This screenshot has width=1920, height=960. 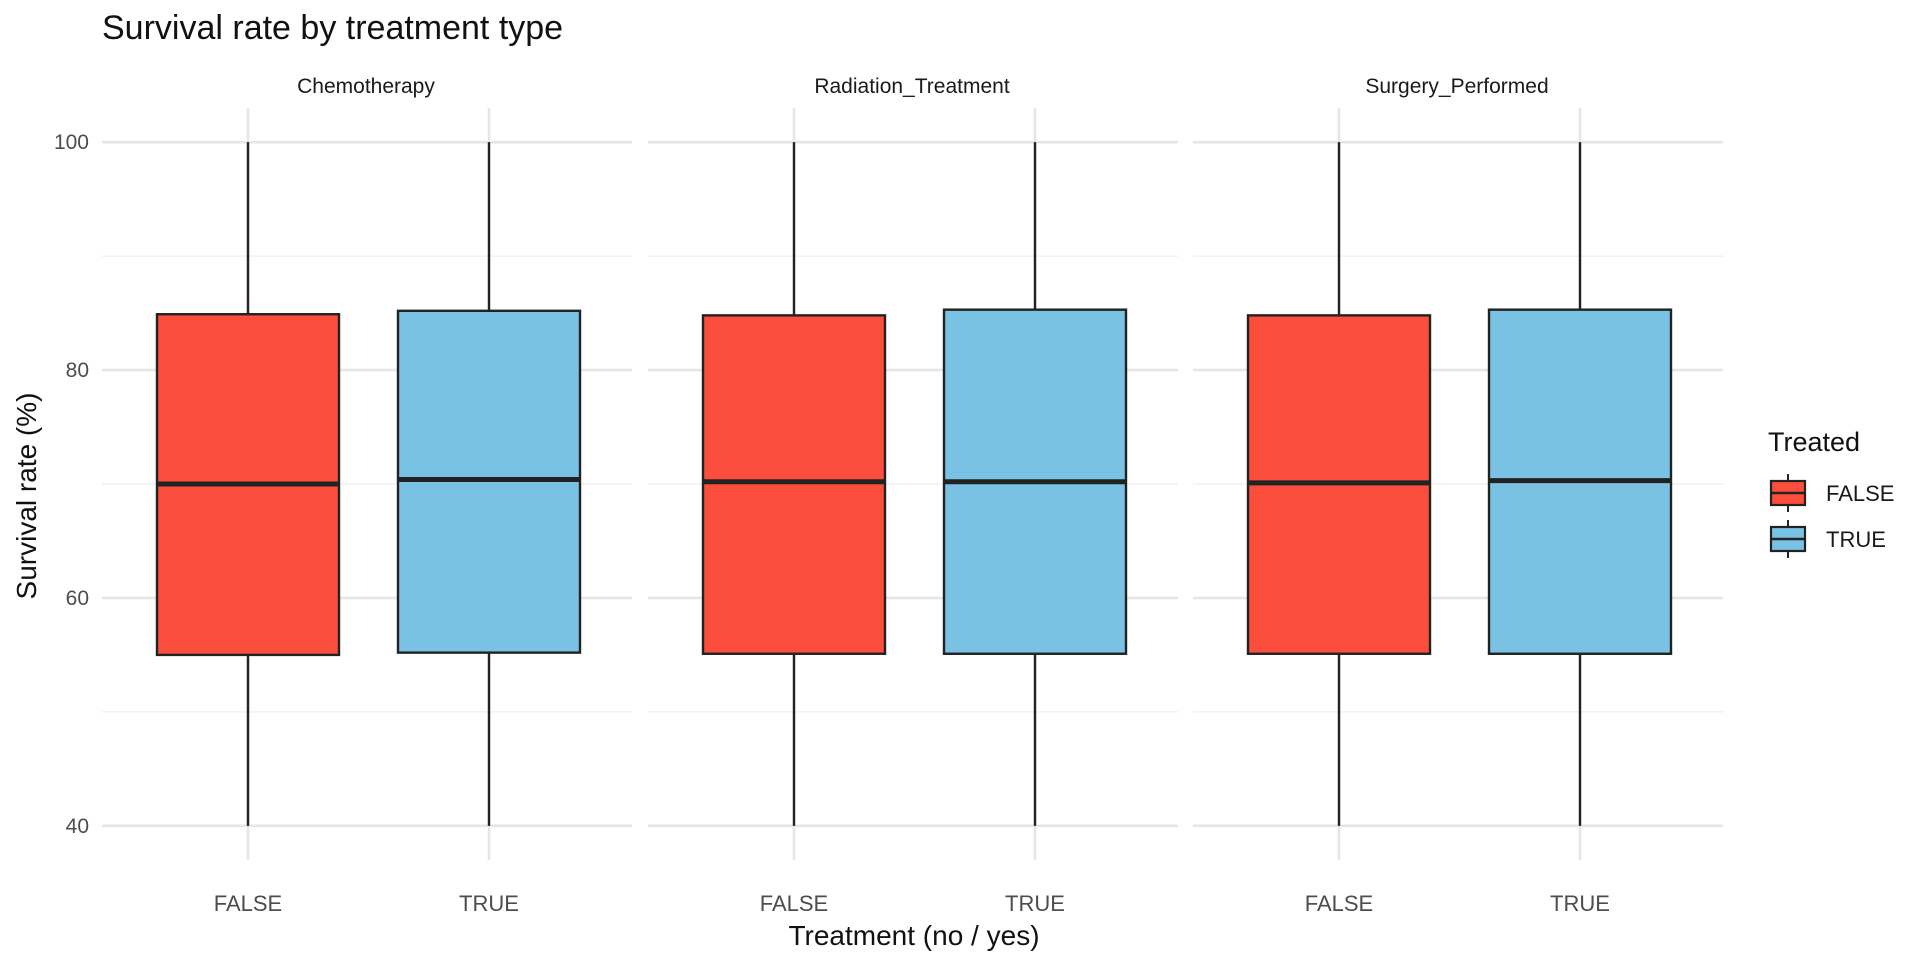 I want to click on y-tick-label: 60, so click(x=77, y=598).